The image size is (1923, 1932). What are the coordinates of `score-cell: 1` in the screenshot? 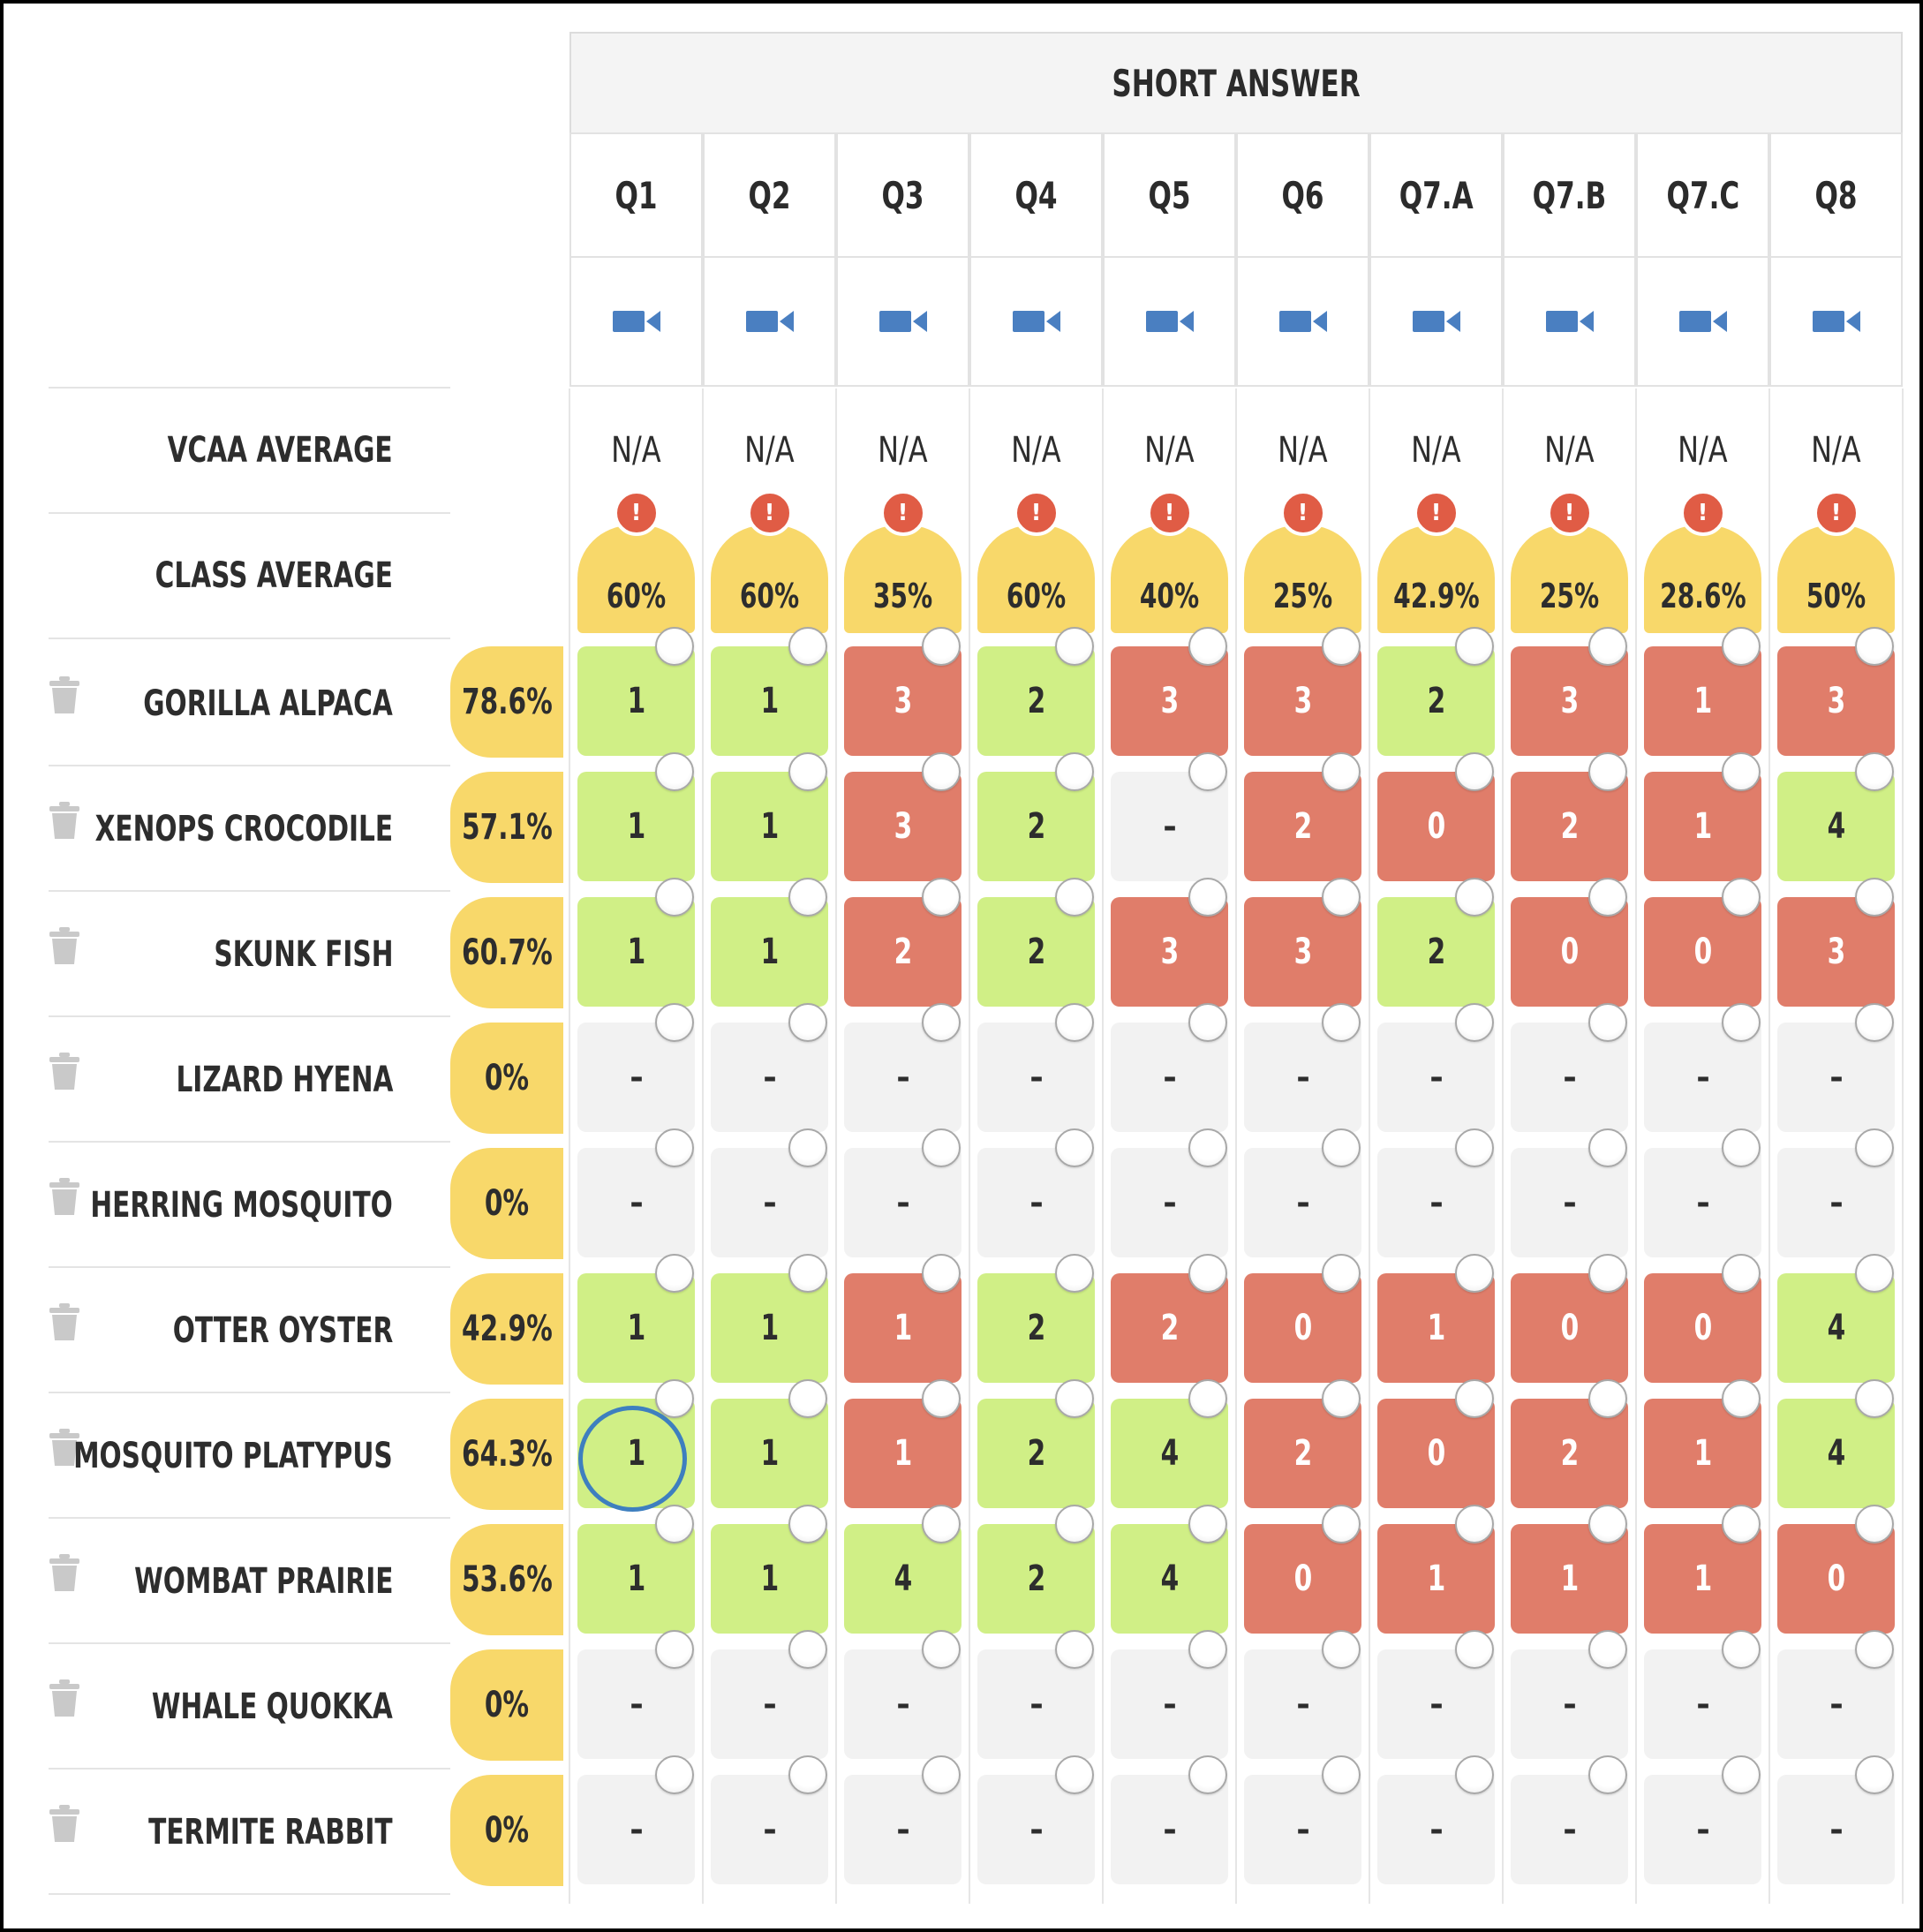 It's located at (1702, 826).